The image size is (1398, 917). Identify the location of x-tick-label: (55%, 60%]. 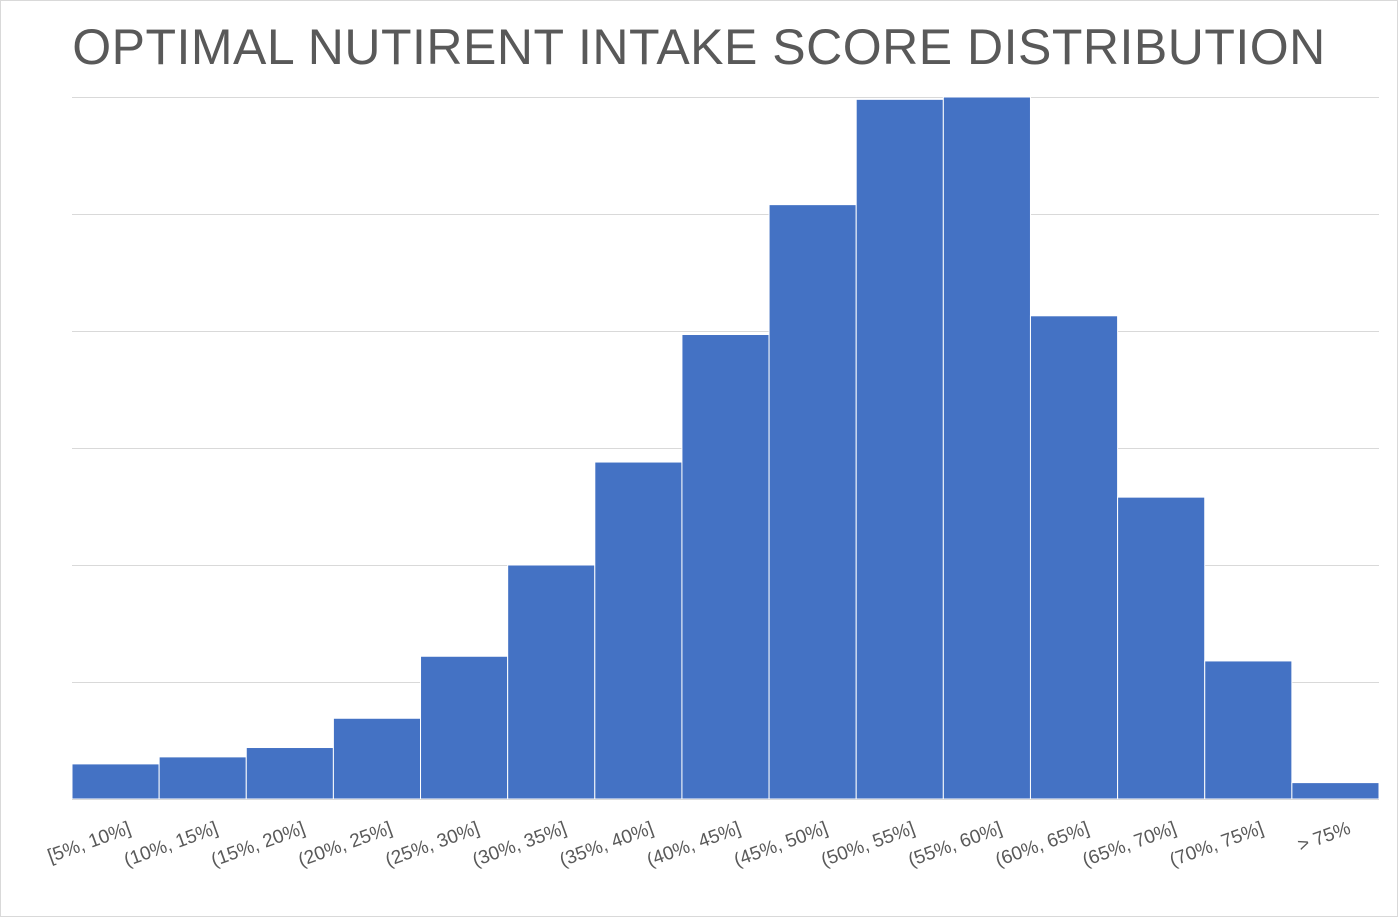
(954, 844).